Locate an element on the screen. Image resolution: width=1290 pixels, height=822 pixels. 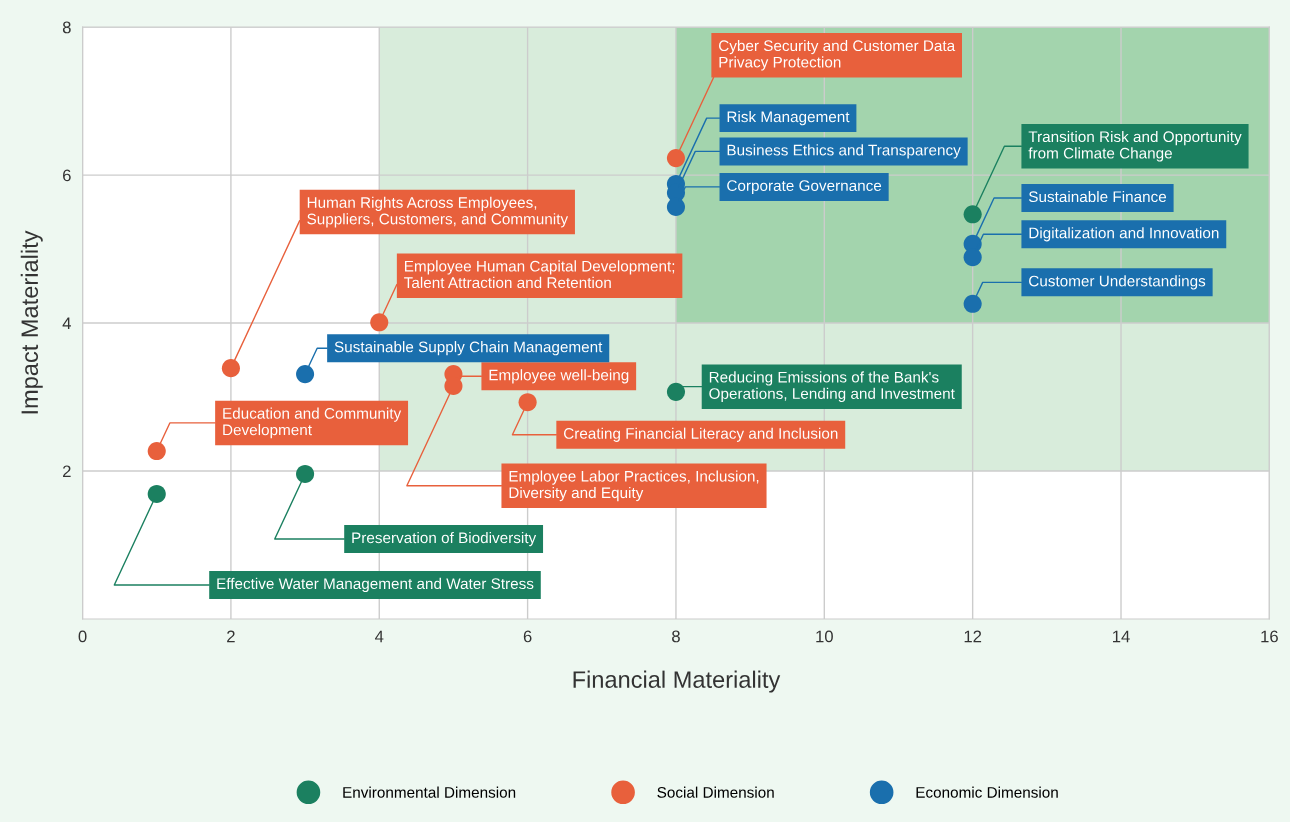
annotation: Sustainable Supply Chain Management is located at coordinates (468, 348).